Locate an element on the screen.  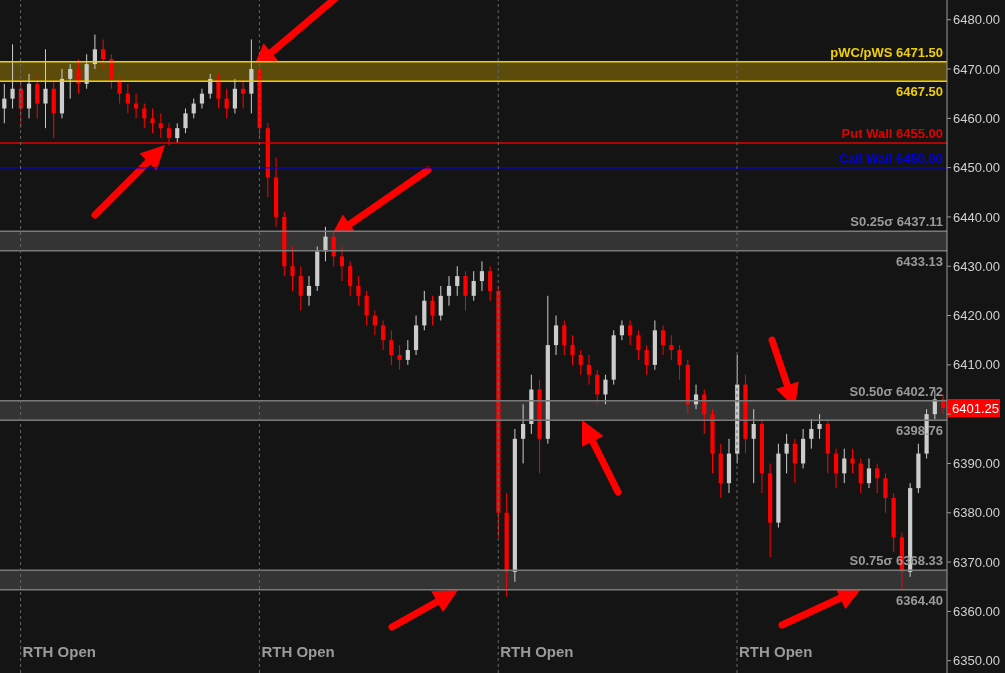
y-tick-label: 6390.00 is located at coordinates (976, 464).